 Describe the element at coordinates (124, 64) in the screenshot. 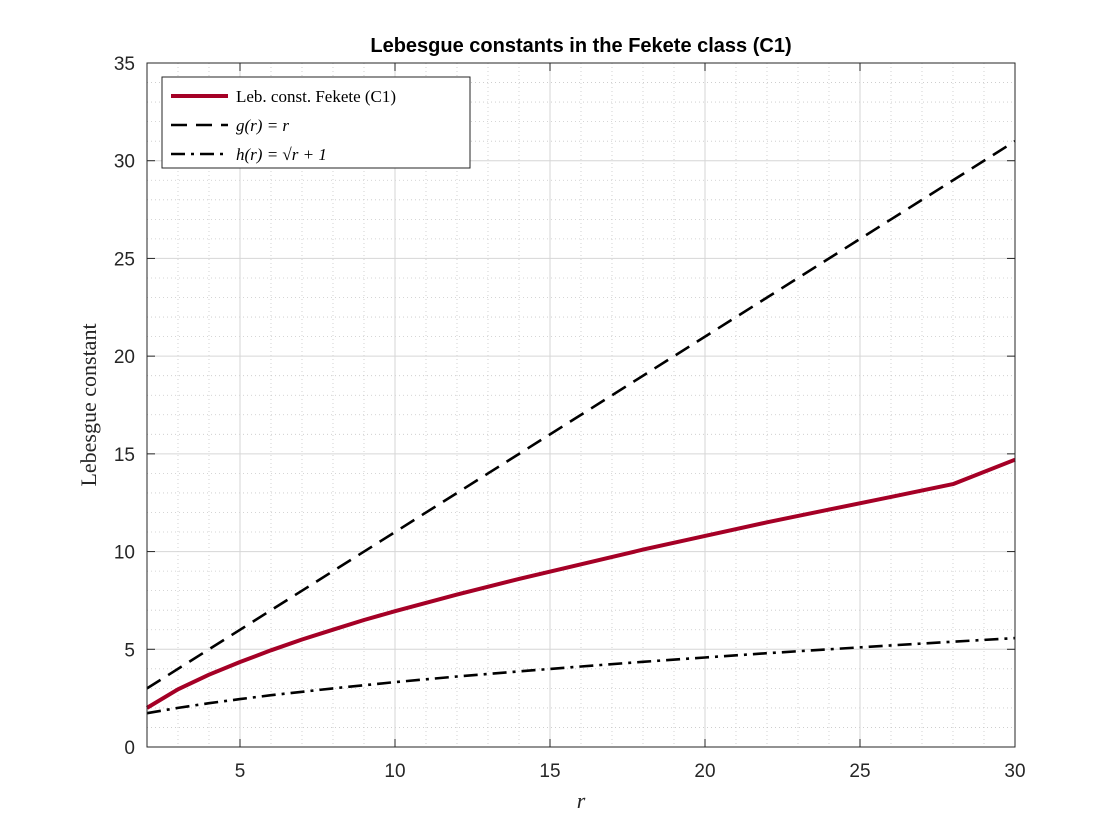

I see `y-tick-label: 35` at that location.